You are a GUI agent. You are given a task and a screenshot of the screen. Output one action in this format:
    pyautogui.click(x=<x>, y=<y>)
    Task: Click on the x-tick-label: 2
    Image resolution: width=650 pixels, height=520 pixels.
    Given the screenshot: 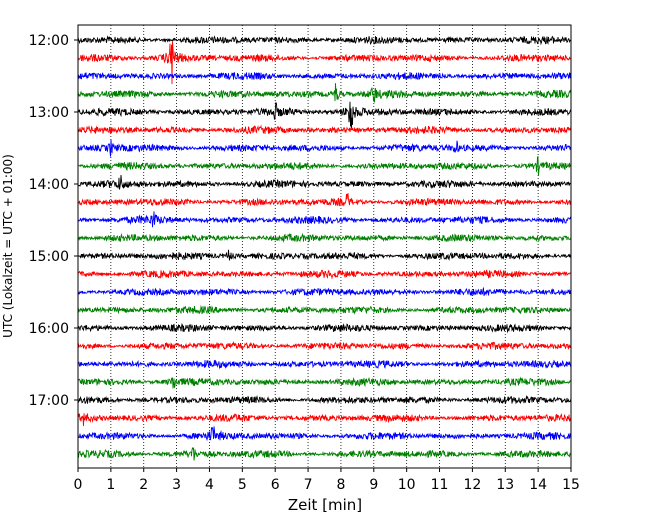 What is the action you would take?
    pyautogui.click(x=143, y=485)
    